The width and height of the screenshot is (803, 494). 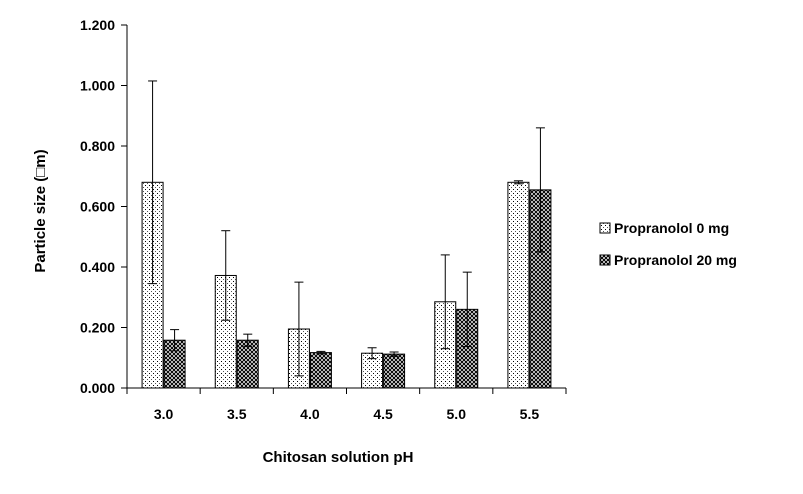 I want to click on y-axis: 0.000 0.200 0.400 0.600 0.800 1.000 1.200, so click(x=104, y=206).